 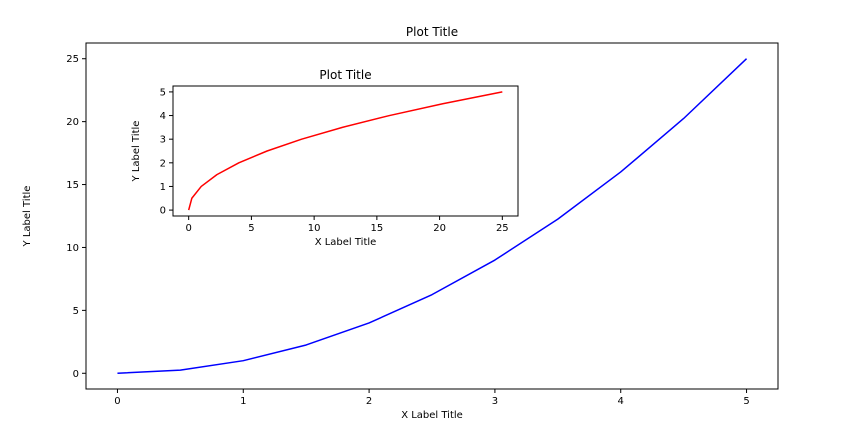 What do you see at coordinates (163, 211) in the screenshot?
I see `inset-y-tick-label: 0` at bounding box center [163, 211].